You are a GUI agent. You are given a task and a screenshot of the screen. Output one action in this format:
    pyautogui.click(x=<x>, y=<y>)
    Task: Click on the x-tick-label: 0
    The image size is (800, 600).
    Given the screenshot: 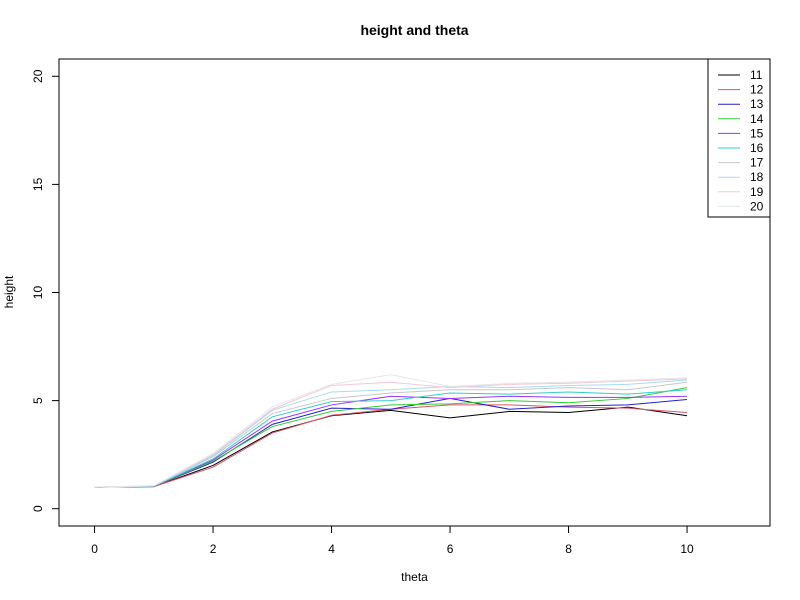 What is the action you would take?
    pyautogui.click(x=94, y=549)
    